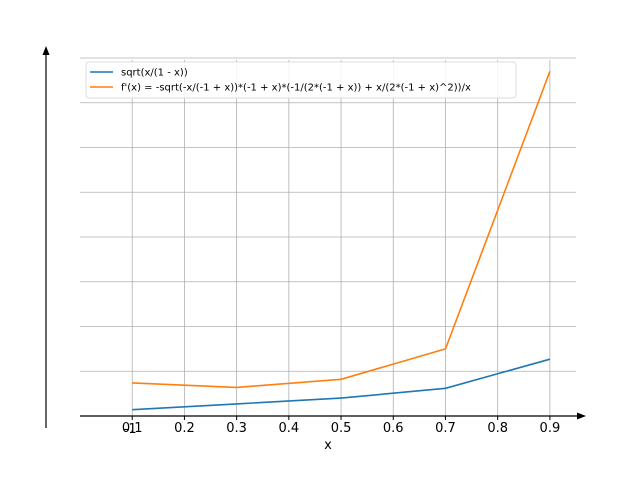 Image resolution: width=640 pixels, height=480 pixels. I want to click on tick-labels: 0.1 0.2 0.3 0.4 0.5 0.6 0.7 0.8 0.9 -1, so click(341, 426).